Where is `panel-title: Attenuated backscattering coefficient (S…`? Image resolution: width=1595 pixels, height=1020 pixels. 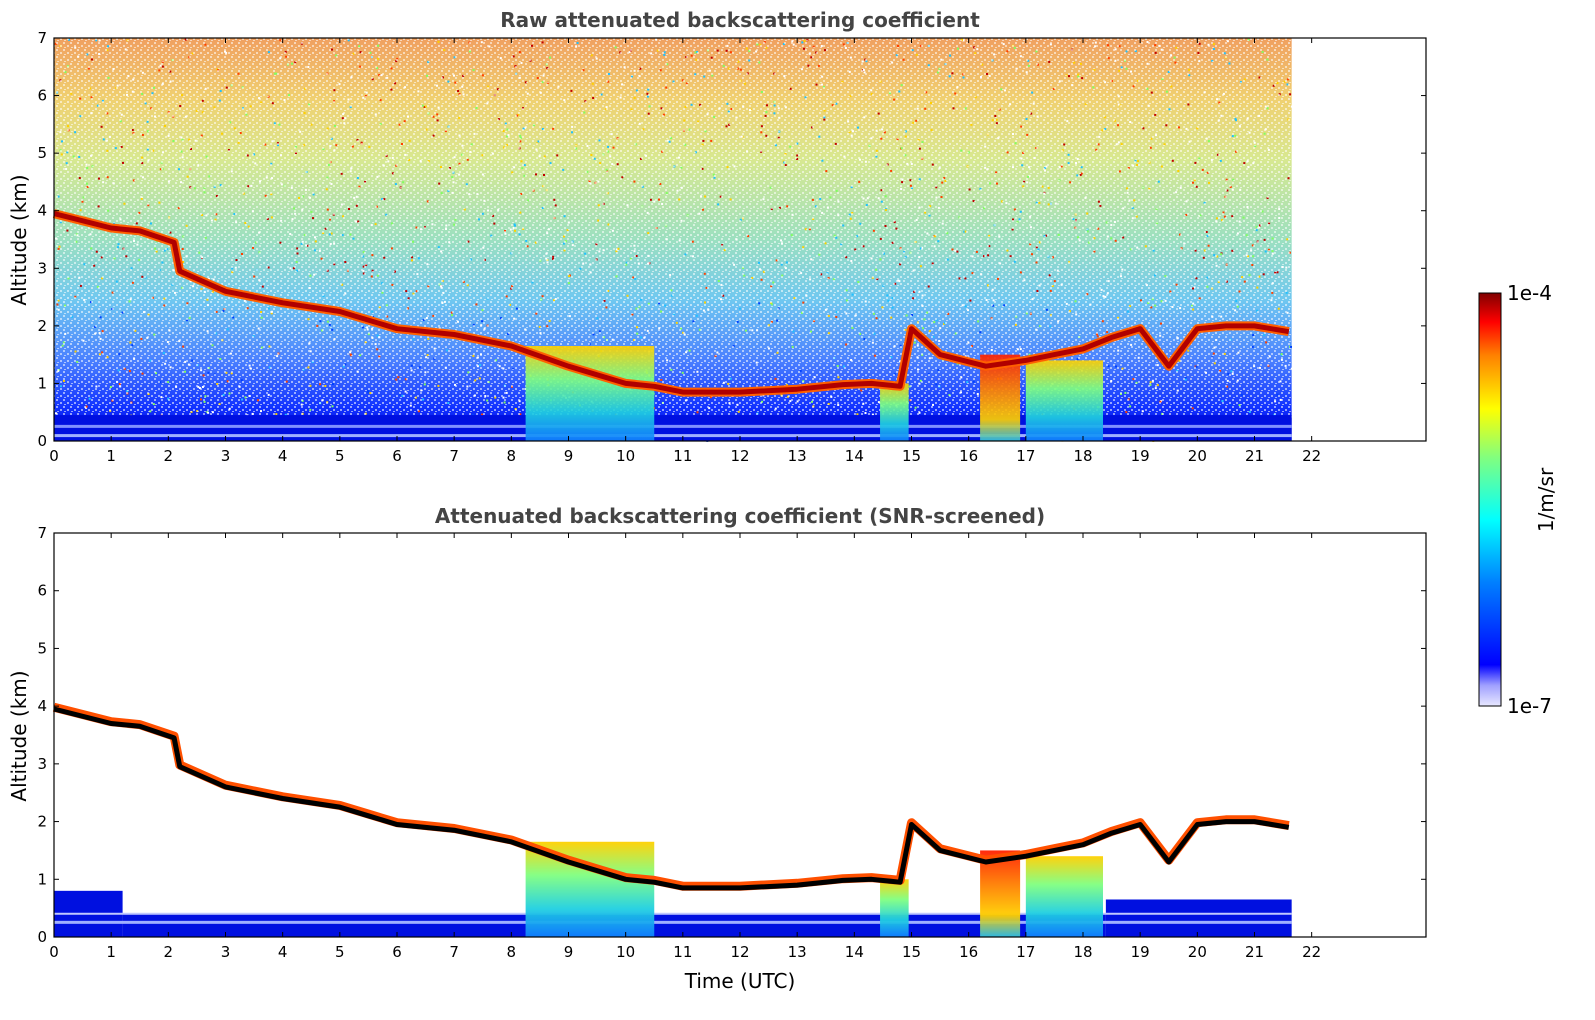
panel-title: Attenuated backscattering coefficient (S… is located at coordinates (740, 516).